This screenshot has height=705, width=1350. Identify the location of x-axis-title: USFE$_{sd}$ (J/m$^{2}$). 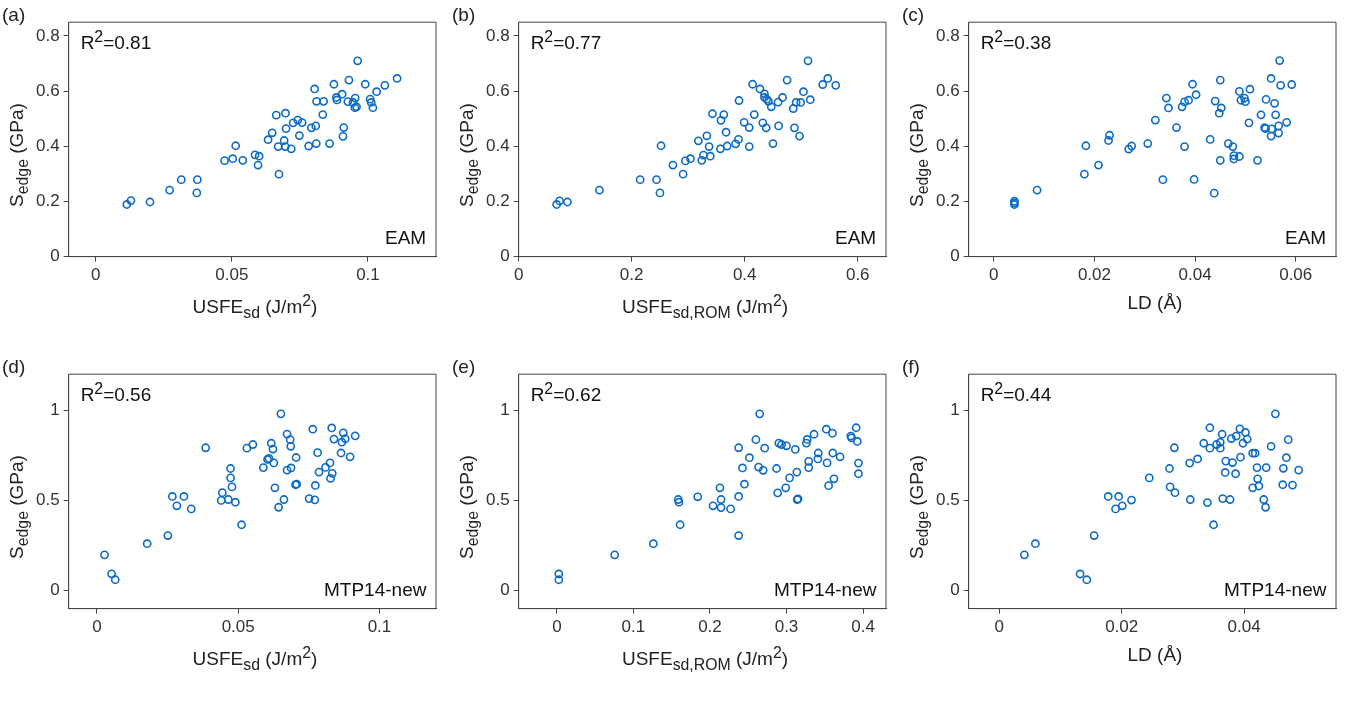
(255, 659).